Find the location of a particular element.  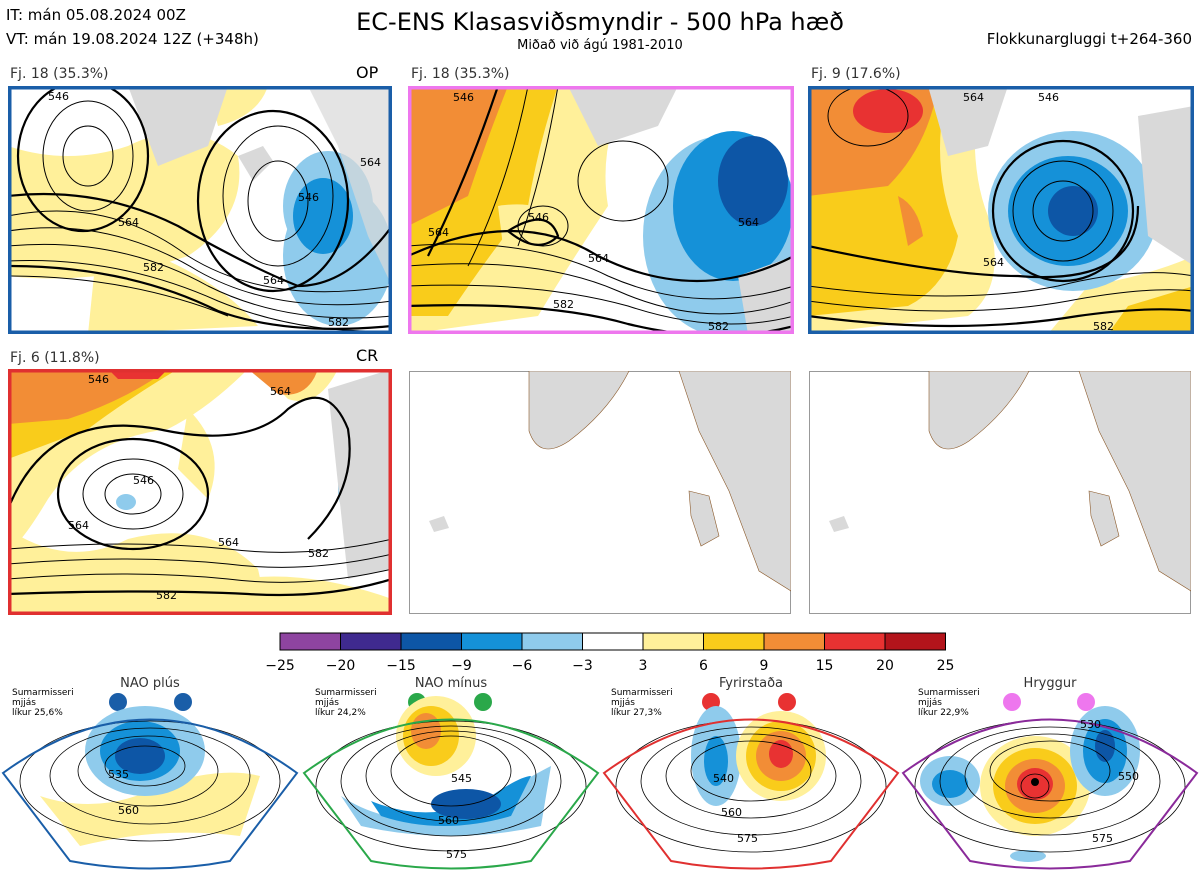

colorbar-tick: −15 is located at coordinates (401, 666).